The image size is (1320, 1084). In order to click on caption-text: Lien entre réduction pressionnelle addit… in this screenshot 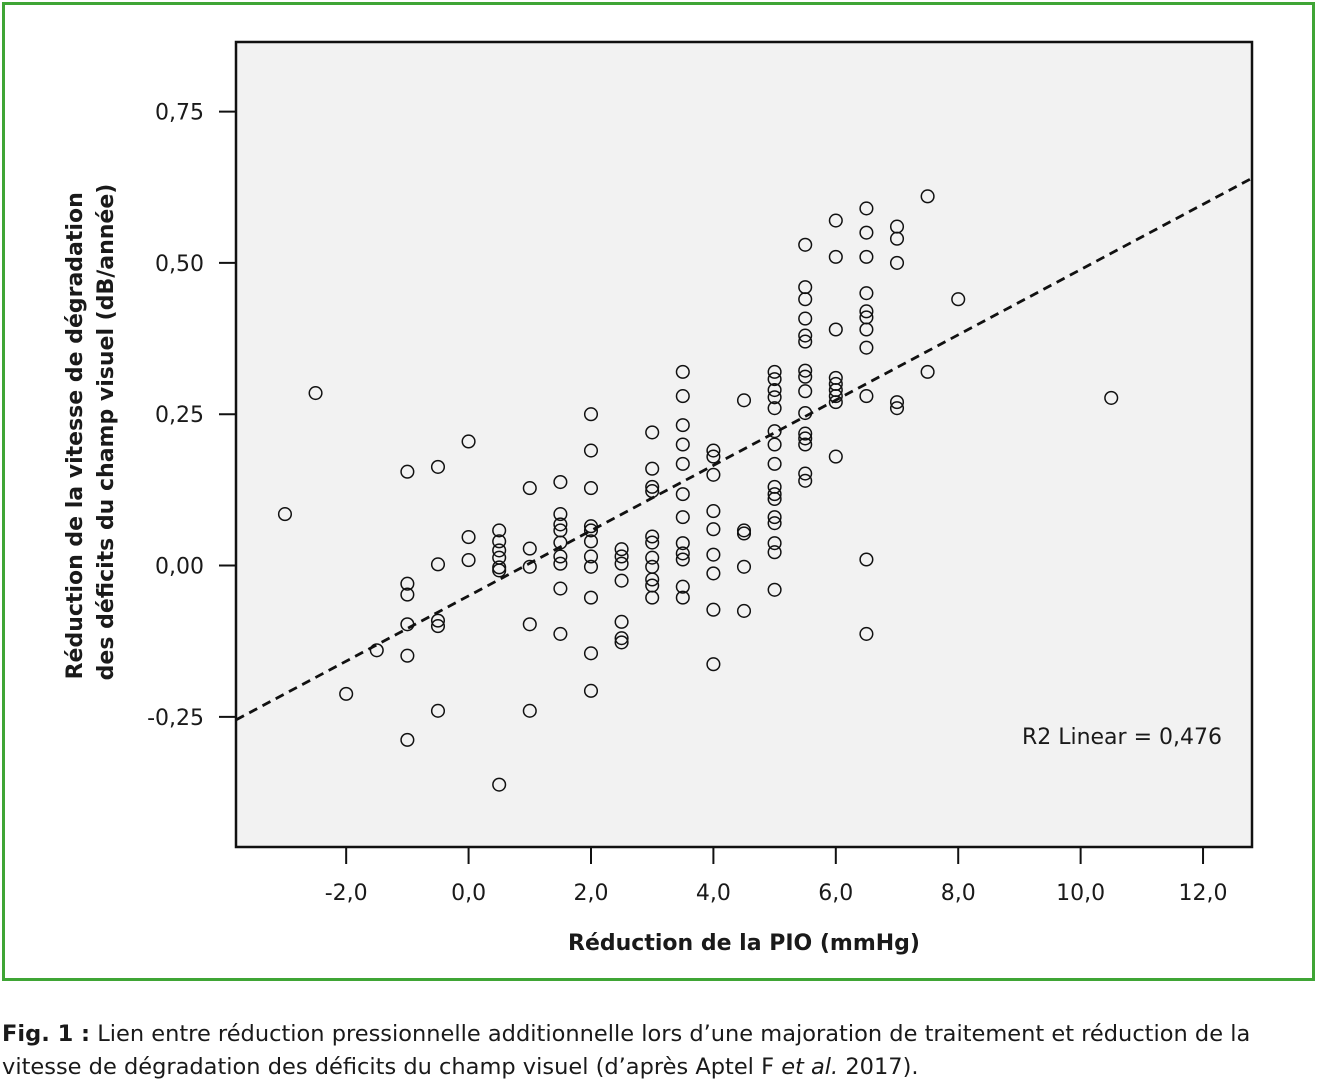, I will do `click(626, 1050)`.